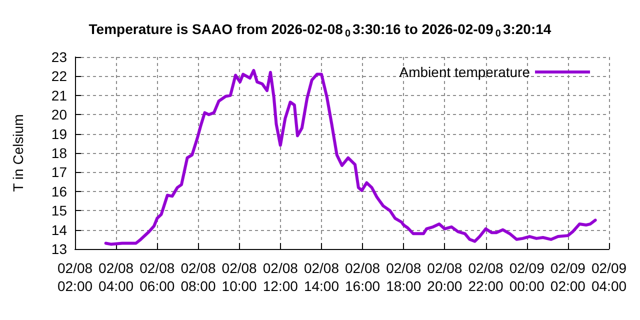 The height and width of the screenshot is (320, 640). Describe the element at coordinates (59, 57) in the screenshot. I see `y-tick-label: 23` at that location.